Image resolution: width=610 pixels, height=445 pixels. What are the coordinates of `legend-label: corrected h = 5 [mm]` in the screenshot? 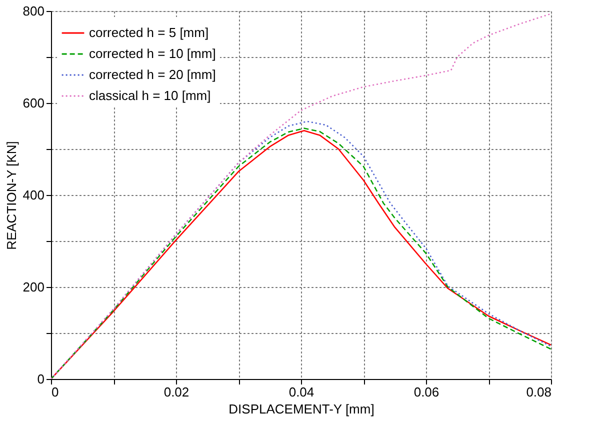 It's located at (149, 32).